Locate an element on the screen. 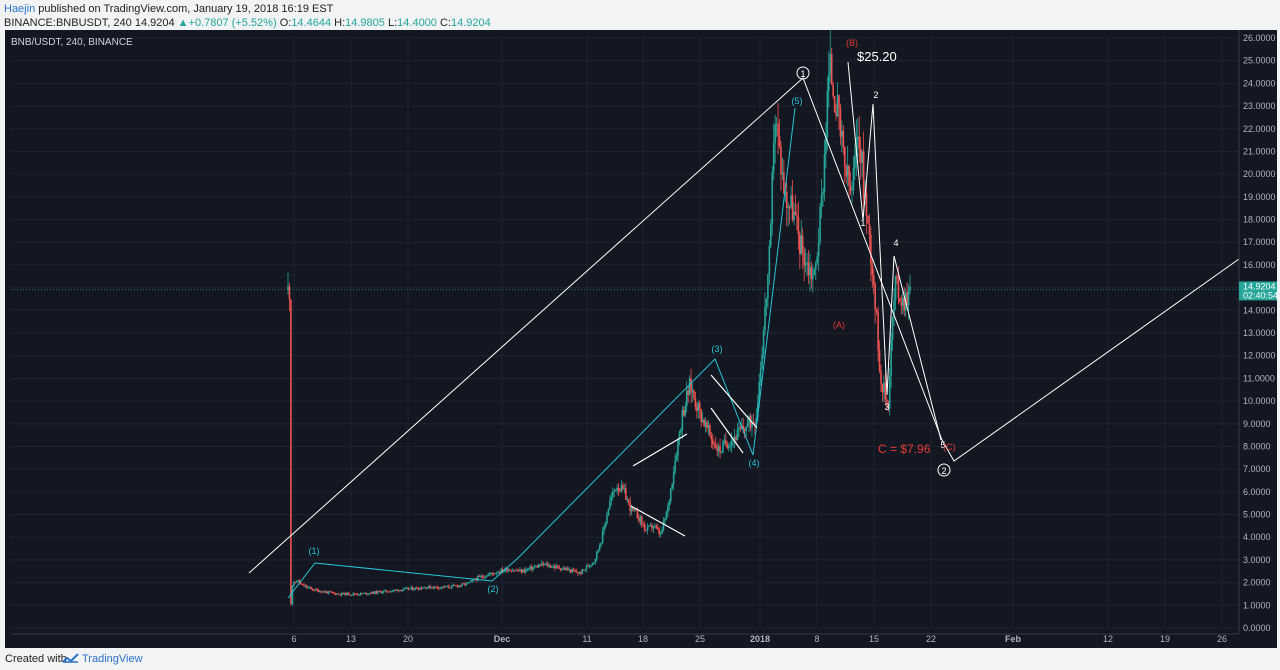  tradingview-brand: TradingView is located at coordinates (112, 659).